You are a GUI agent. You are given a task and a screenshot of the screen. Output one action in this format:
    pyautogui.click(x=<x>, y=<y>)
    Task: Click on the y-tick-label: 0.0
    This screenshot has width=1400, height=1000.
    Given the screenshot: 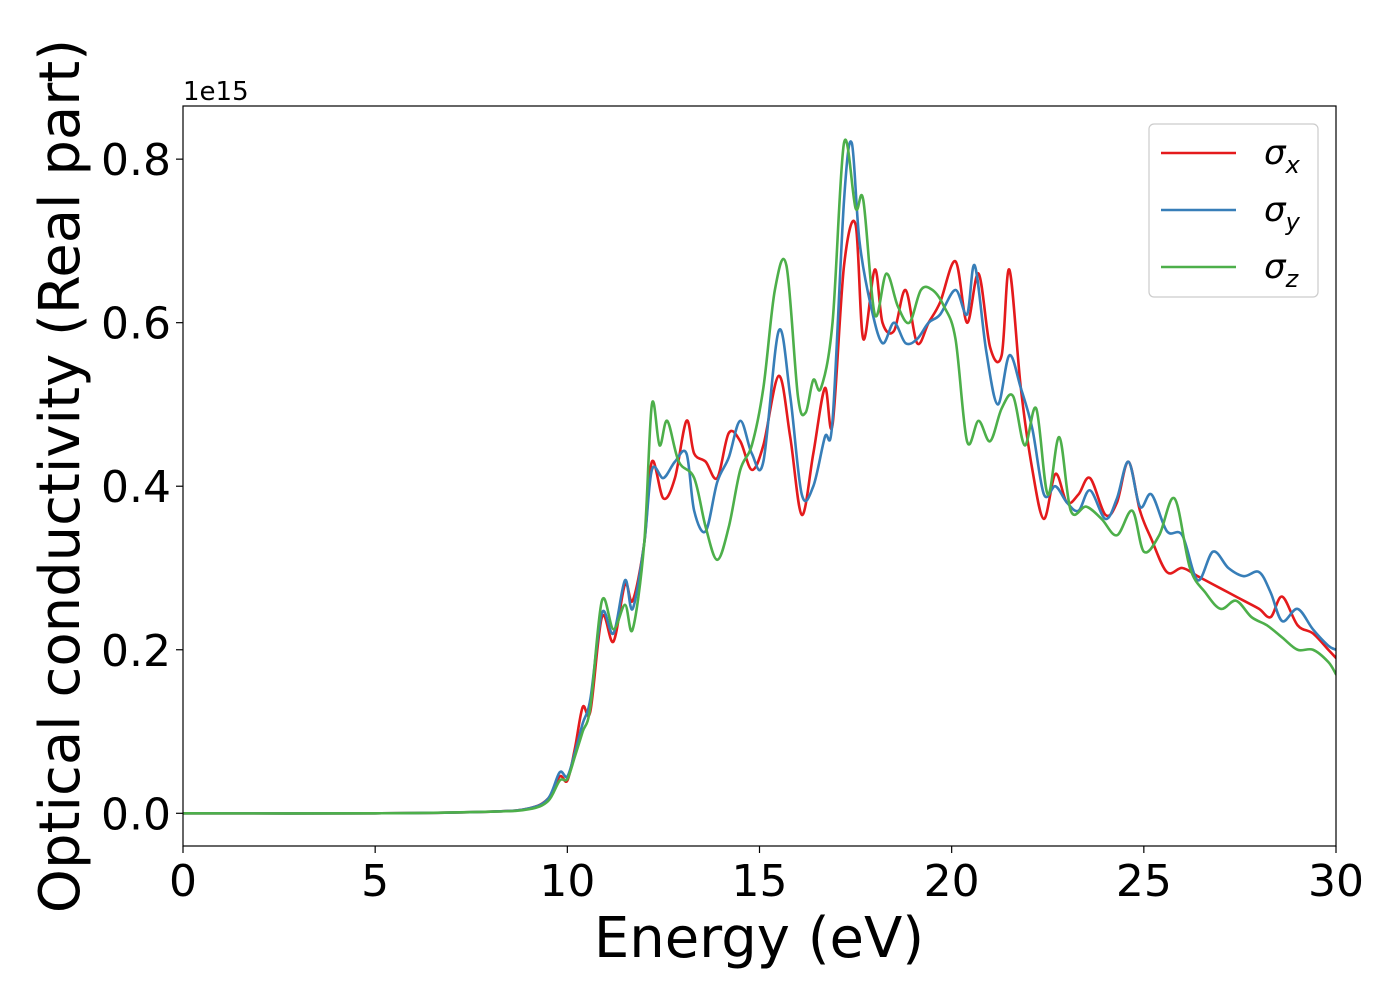 What is the action you would take?
    pyautogui.click(x=136, y=814)
    